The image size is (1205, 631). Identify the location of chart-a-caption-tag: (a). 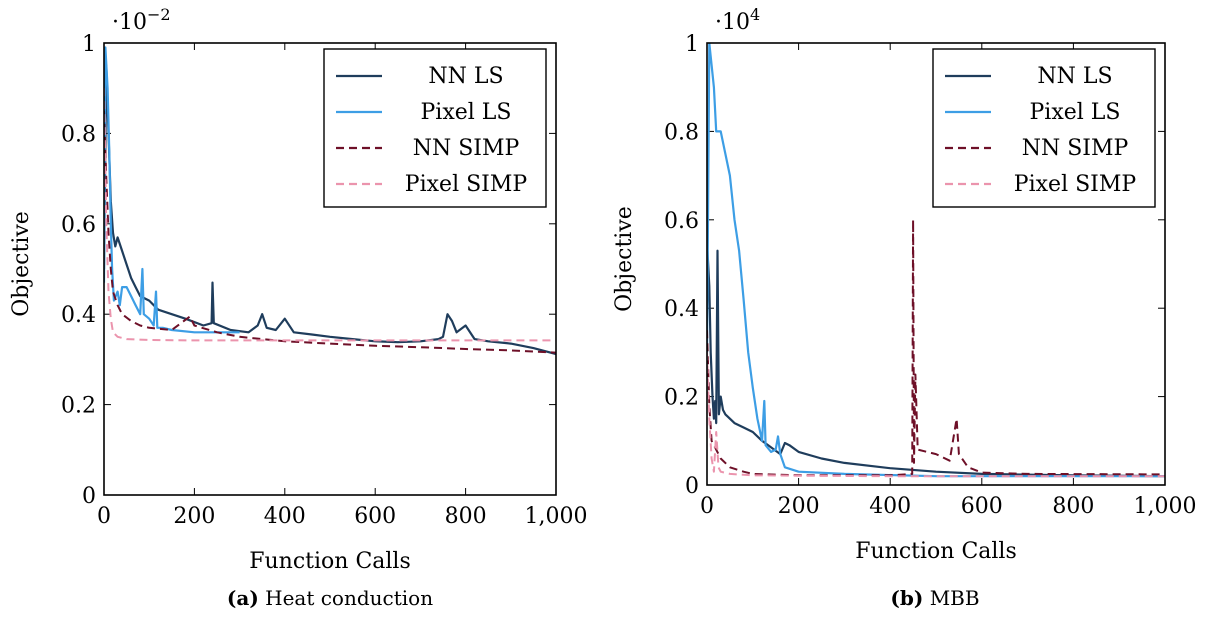
(243, 598).